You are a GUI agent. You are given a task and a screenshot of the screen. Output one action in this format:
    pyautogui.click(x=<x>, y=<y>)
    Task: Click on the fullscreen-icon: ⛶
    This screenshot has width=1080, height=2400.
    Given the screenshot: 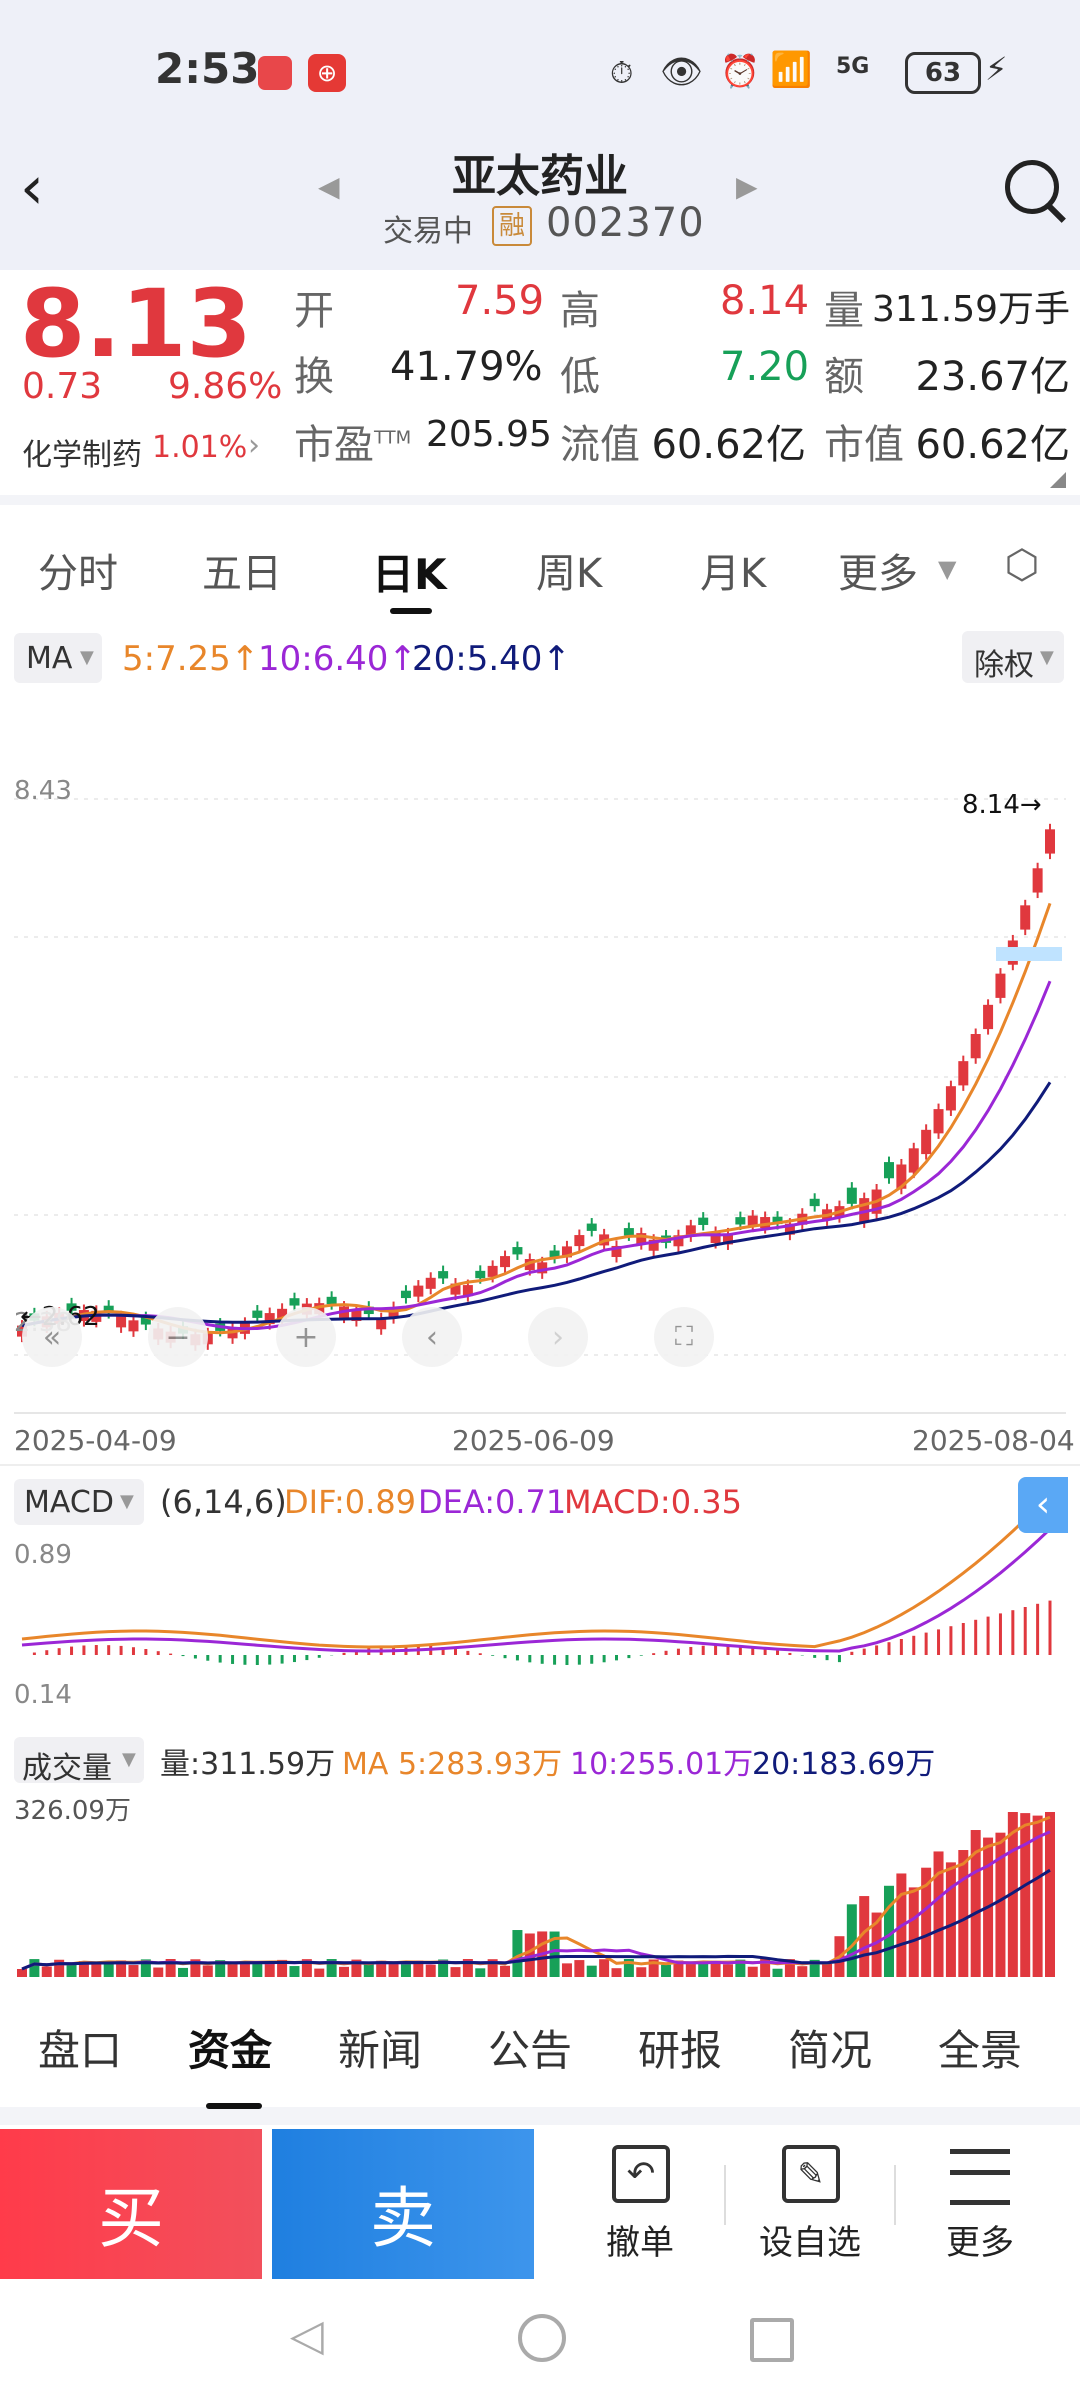 What is the action you would take?
    pyautogui.click(x=684, y=1337)
    